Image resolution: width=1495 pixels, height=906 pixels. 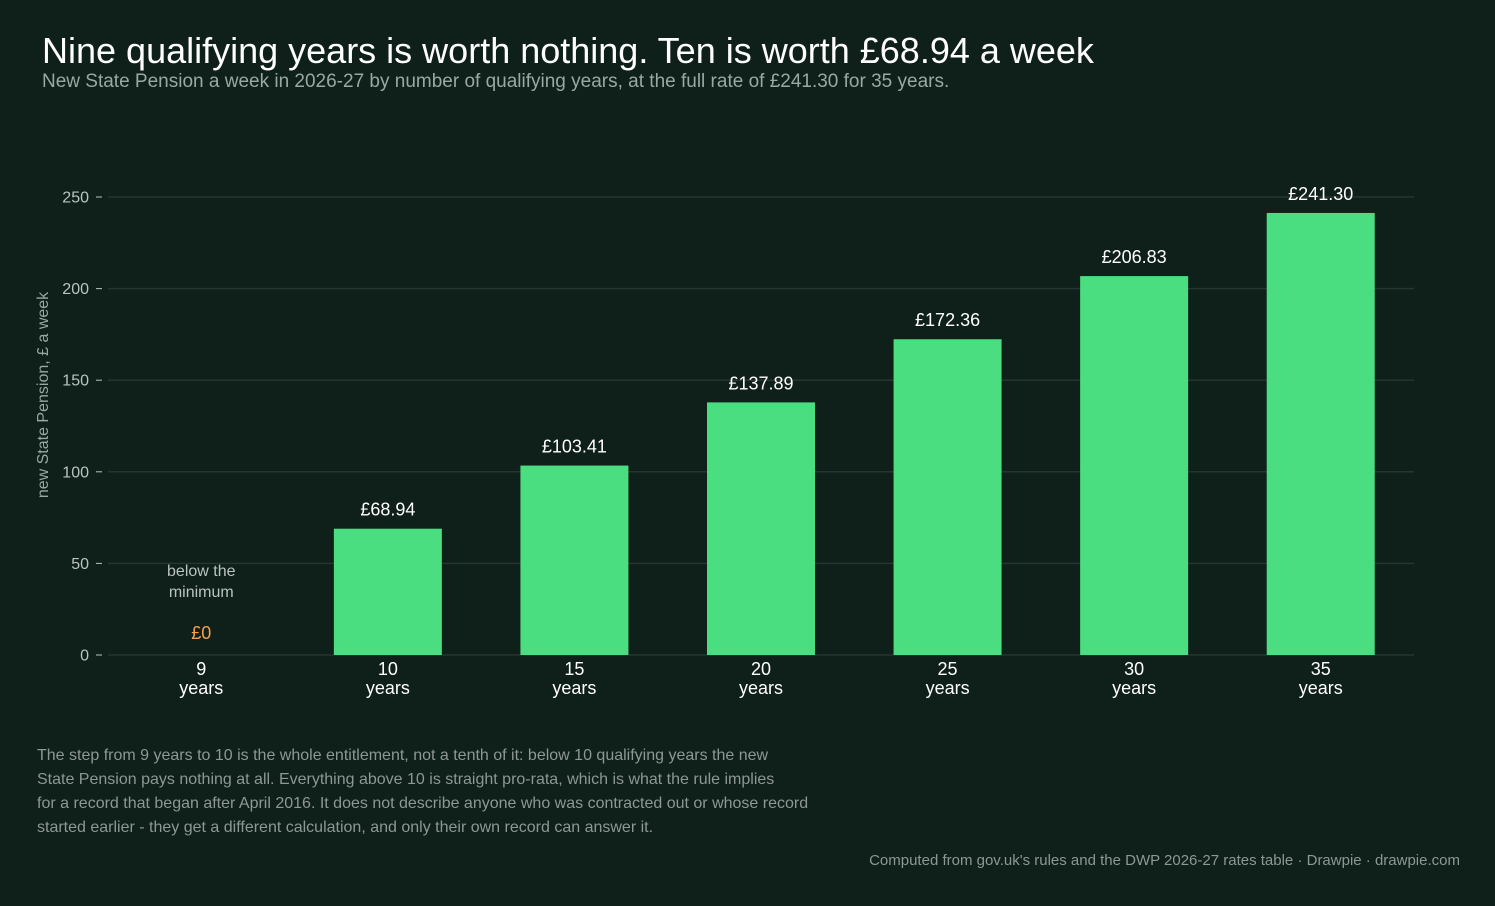 I want to click on x-tick-label: 9, so click(x=201, y=669).